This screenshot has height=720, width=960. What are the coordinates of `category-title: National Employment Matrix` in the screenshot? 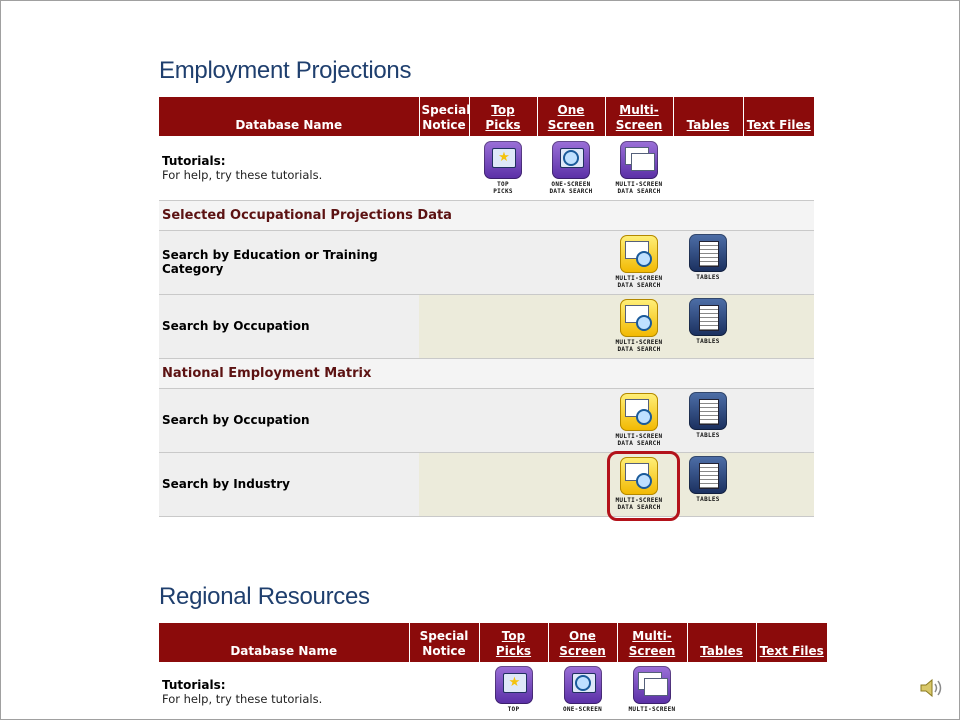 It's located at (486, 373).